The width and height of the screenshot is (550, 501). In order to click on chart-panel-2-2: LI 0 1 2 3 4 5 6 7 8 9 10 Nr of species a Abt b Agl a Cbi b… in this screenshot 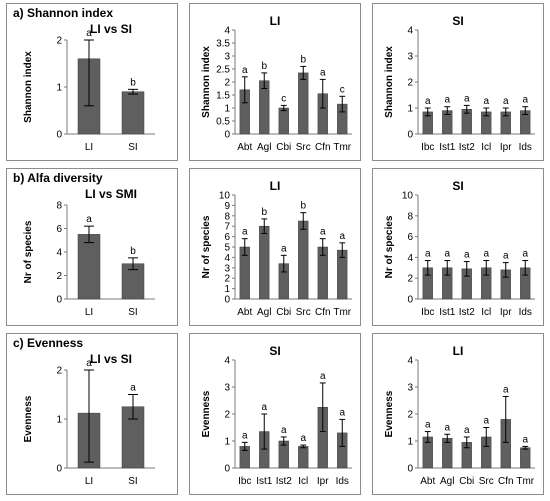, I will do `click(275, 247)`.